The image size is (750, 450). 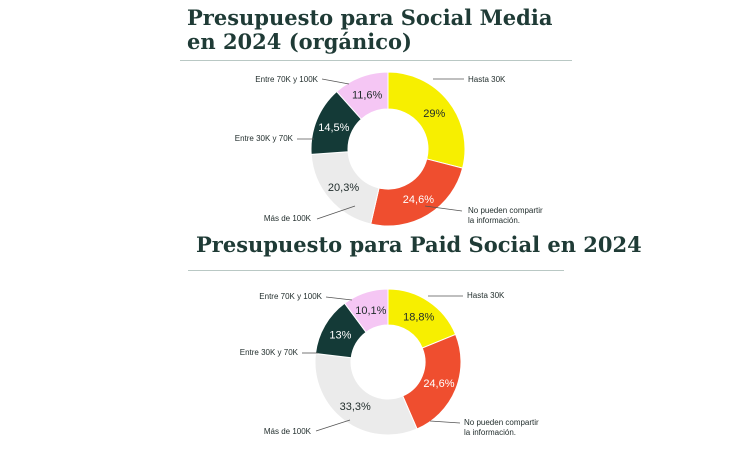 What do you see at coordinates (505, 215) in the screenshot?
I see `chart-1-category-label-no-pueden-compartir: No pueden compartir la información.` at bounding box center [505, 215].